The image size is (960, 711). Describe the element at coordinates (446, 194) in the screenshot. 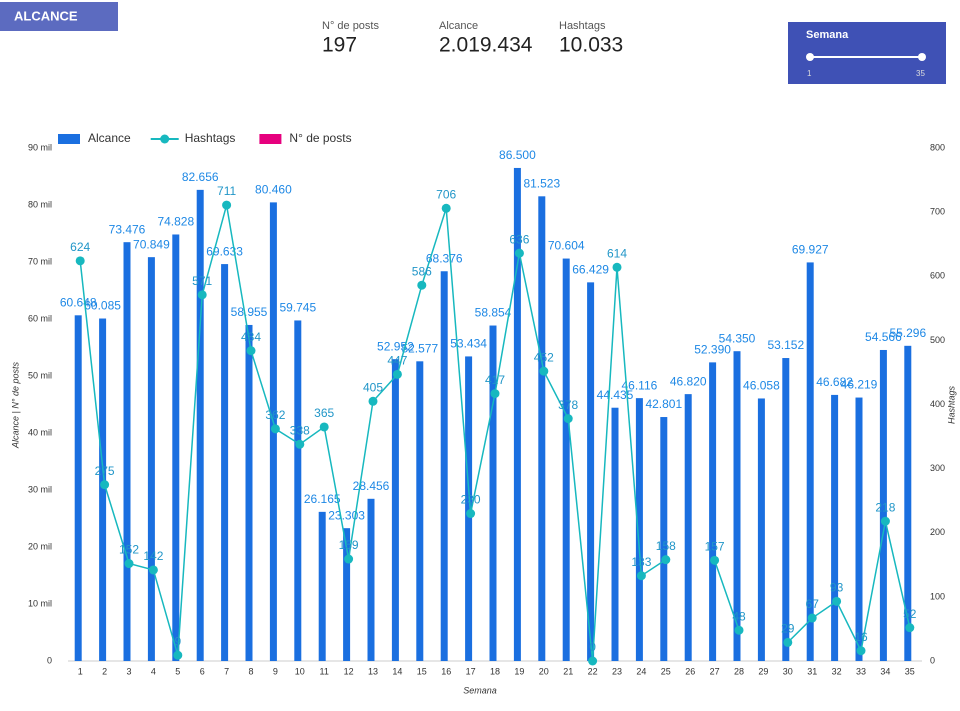

I see `line-value-label: 706` at that location.